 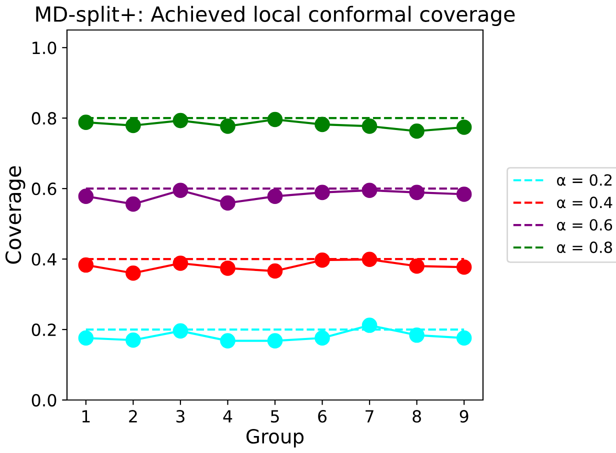 I want to click on x-tick-label: 7, so click(x=370, y=416).